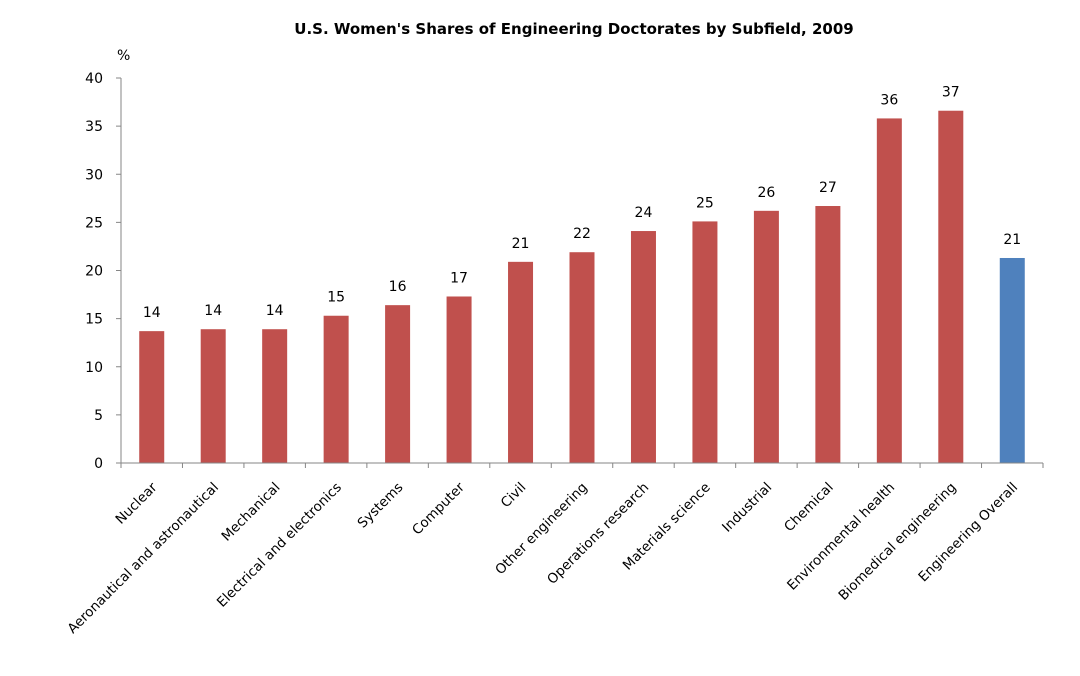 This screenshot has width=1080, height=676. I want to click on y-tick-label: 40, so click(94, 79).